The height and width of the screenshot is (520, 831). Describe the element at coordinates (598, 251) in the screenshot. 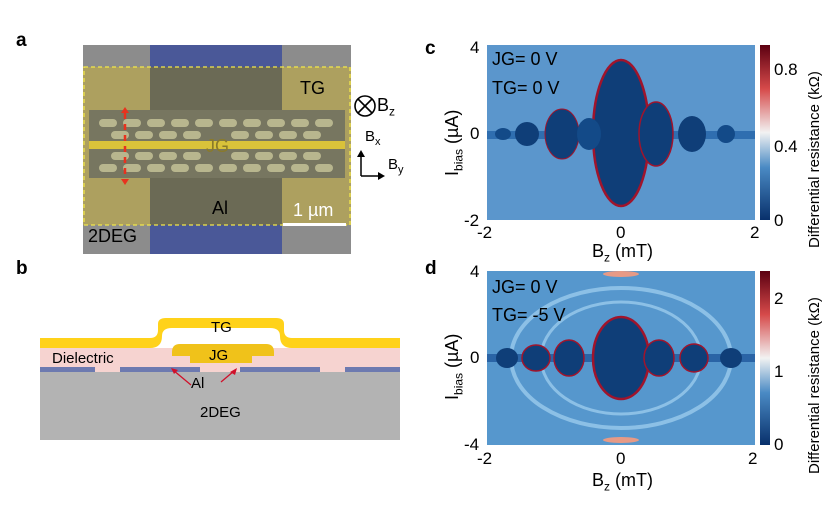

I see `c-xlabel-main: B` at that location.